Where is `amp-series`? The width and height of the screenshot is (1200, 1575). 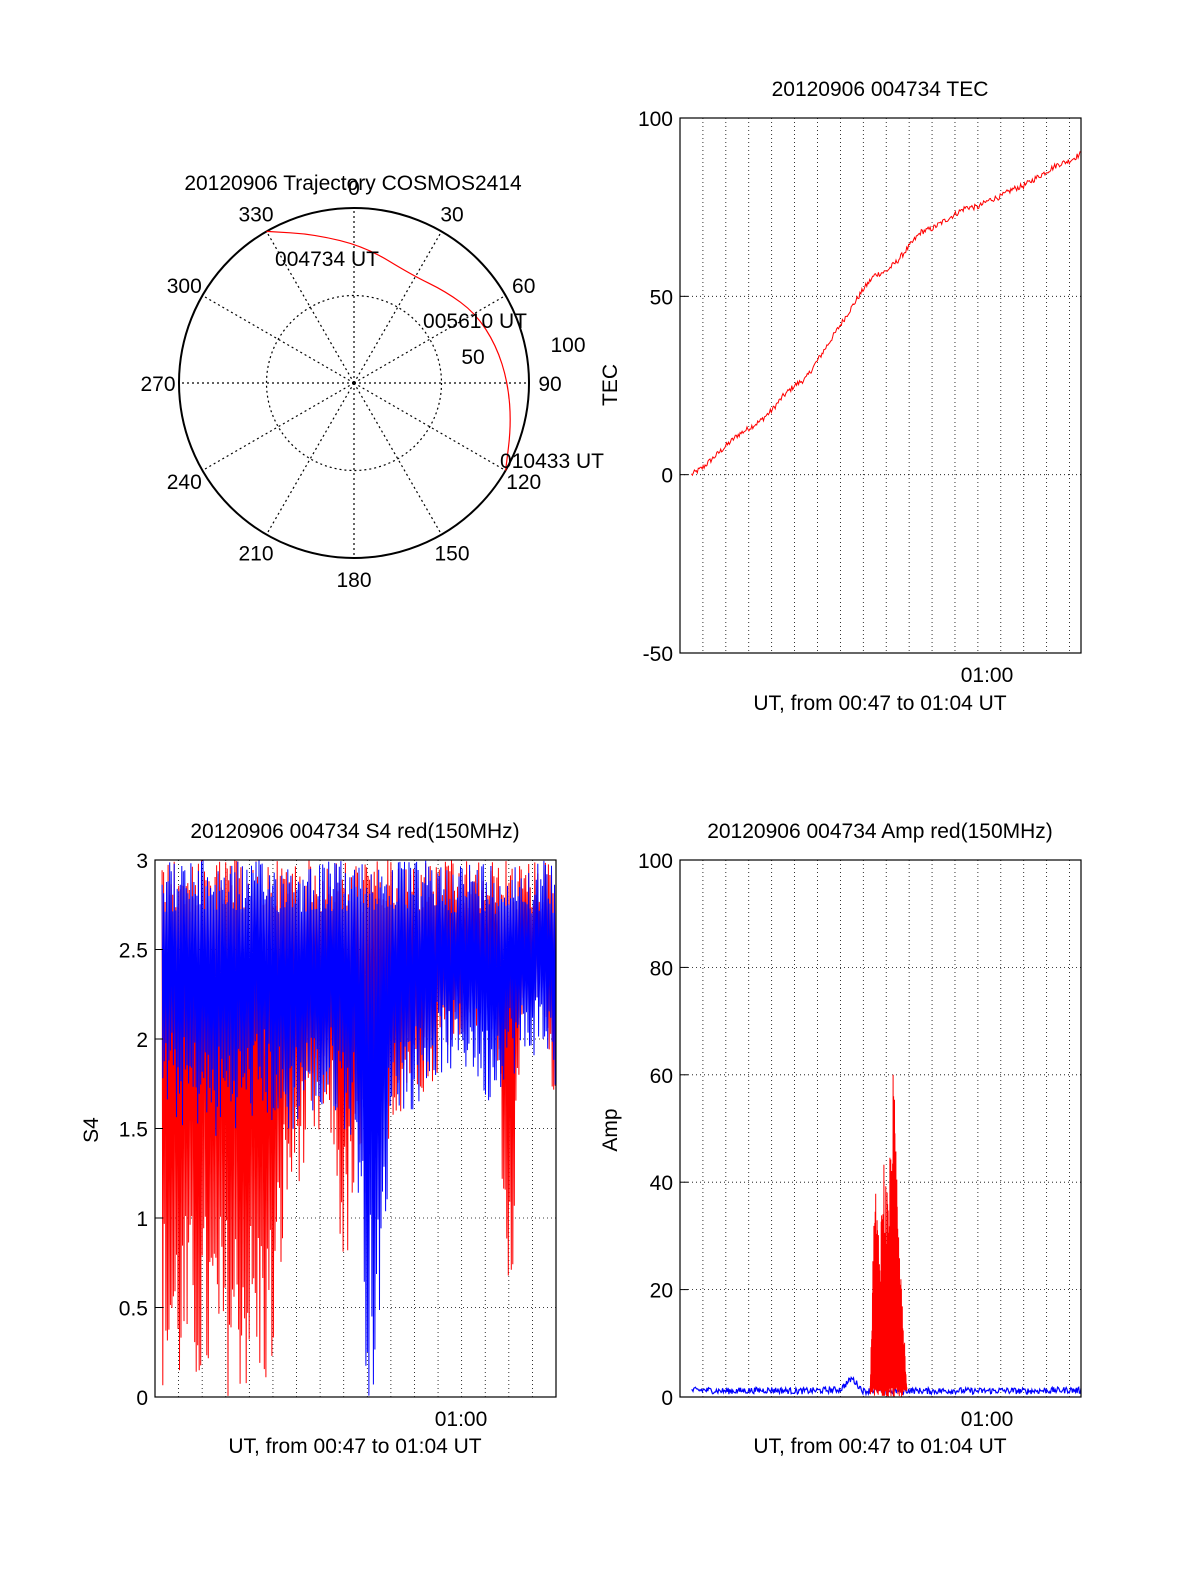
amp-series is located at coordinates (886, 1235).